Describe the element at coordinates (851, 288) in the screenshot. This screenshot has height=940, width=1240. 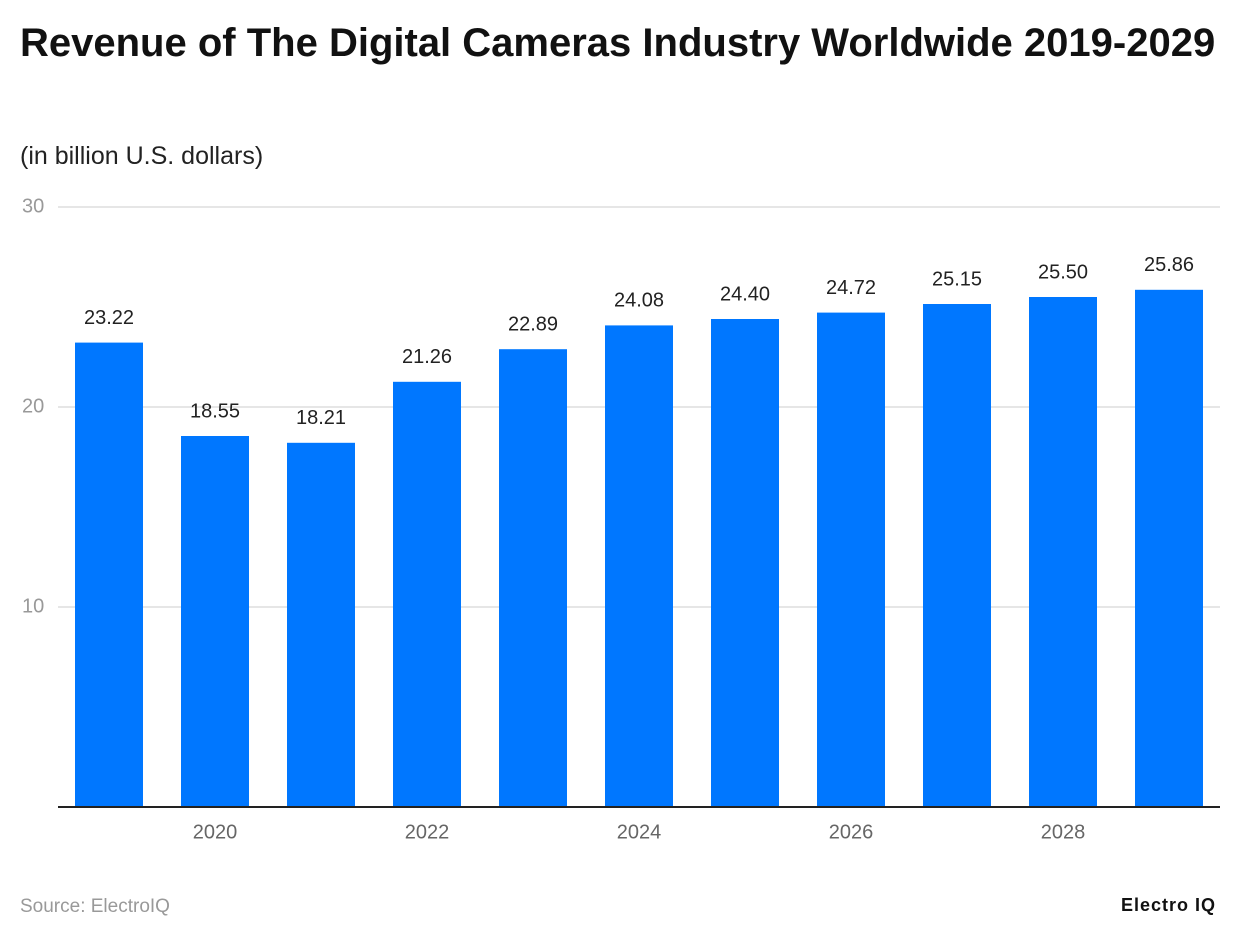
I see `value-label: 24.72` at that location.